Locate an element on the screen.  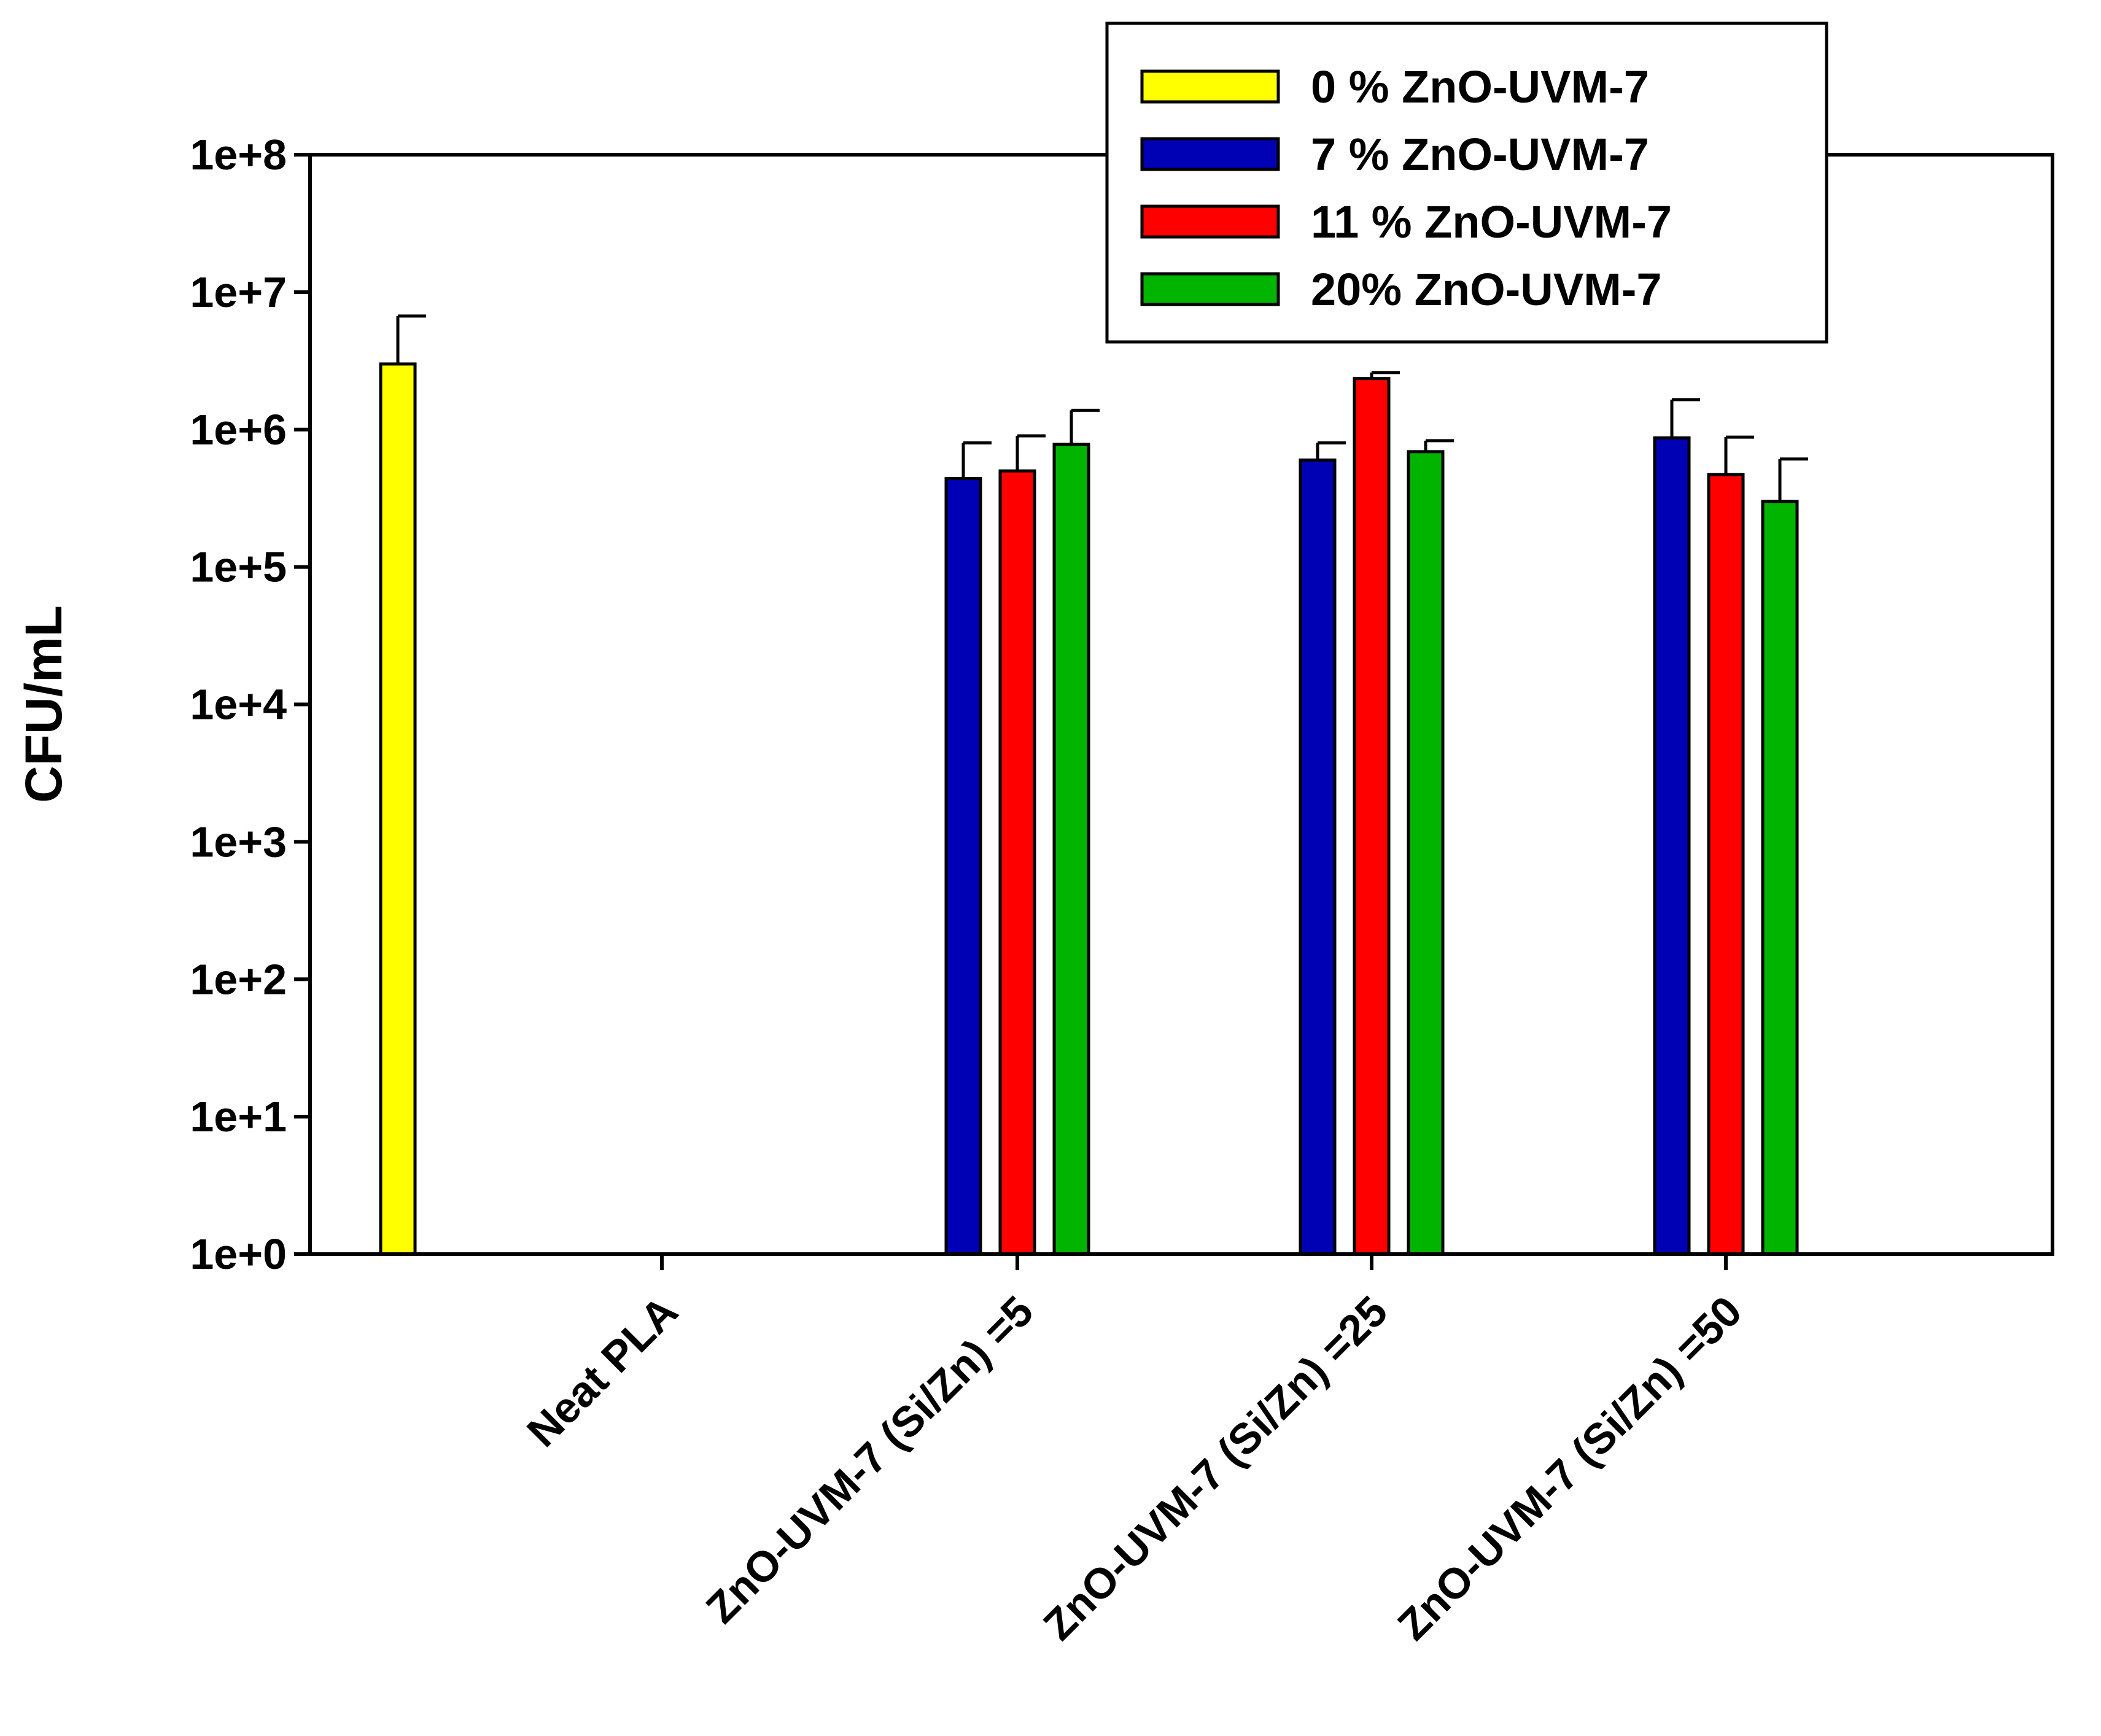
y-tick-label: 1e+8 is located at coordinates (238, 155).